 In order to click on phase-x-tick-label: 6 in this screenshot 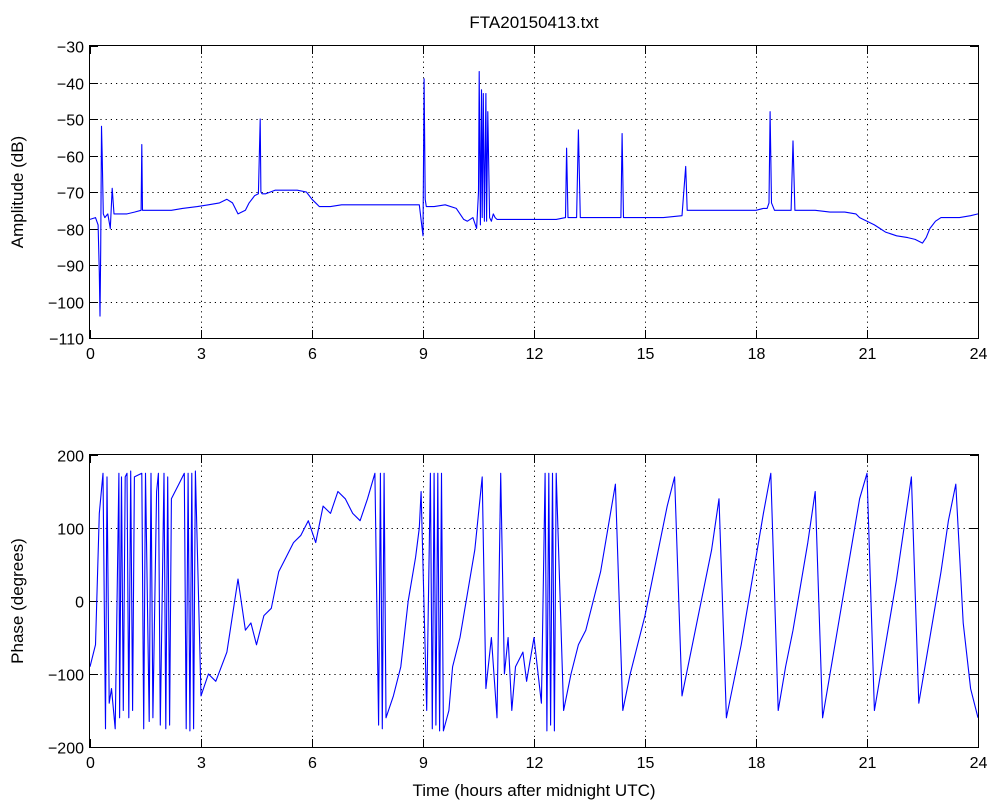, I will do `click(312, 763)`.